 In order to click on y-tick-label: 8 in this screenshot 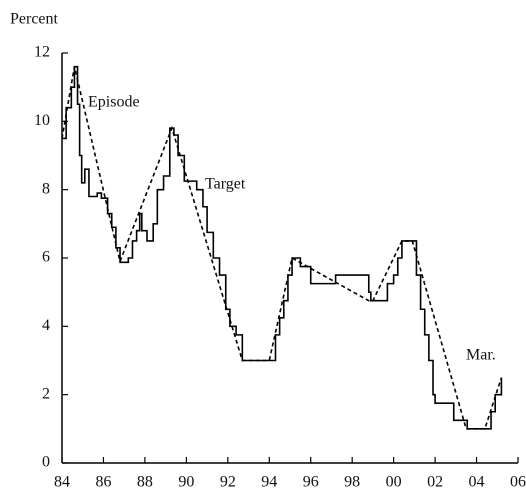, I will do `click(46, 188)`.